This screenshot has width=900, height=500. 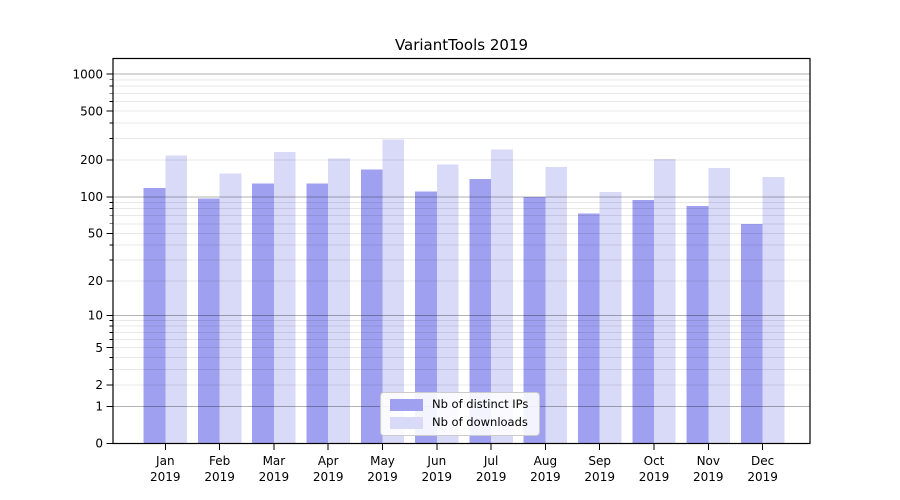 I want to click on y-tick-label-1000: 1000, so click(x=87, y=74).